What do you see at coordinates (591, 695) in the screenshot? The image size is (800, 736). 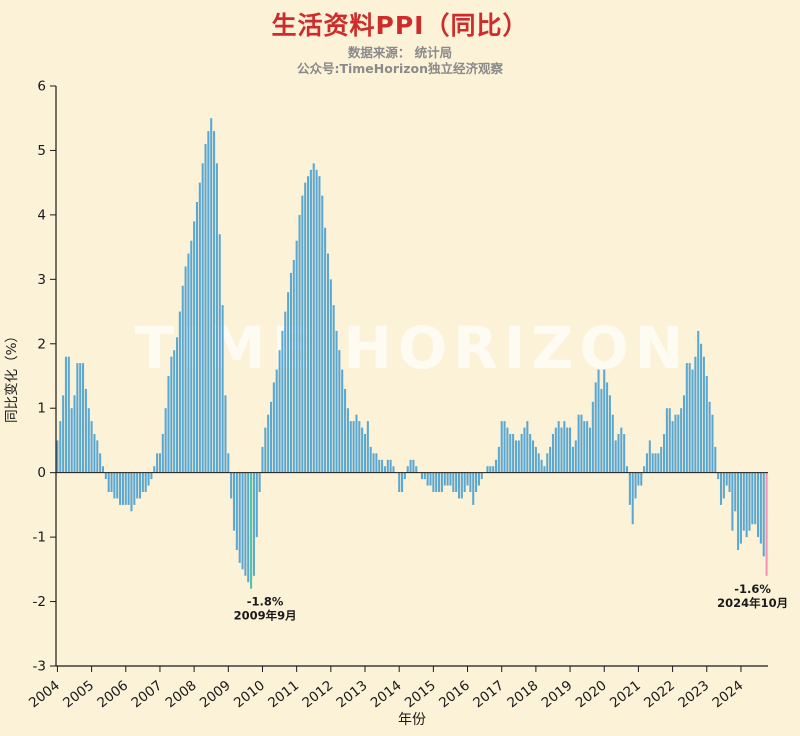 I see `x-tick-label: 2020` at bounding box center [591, 695].